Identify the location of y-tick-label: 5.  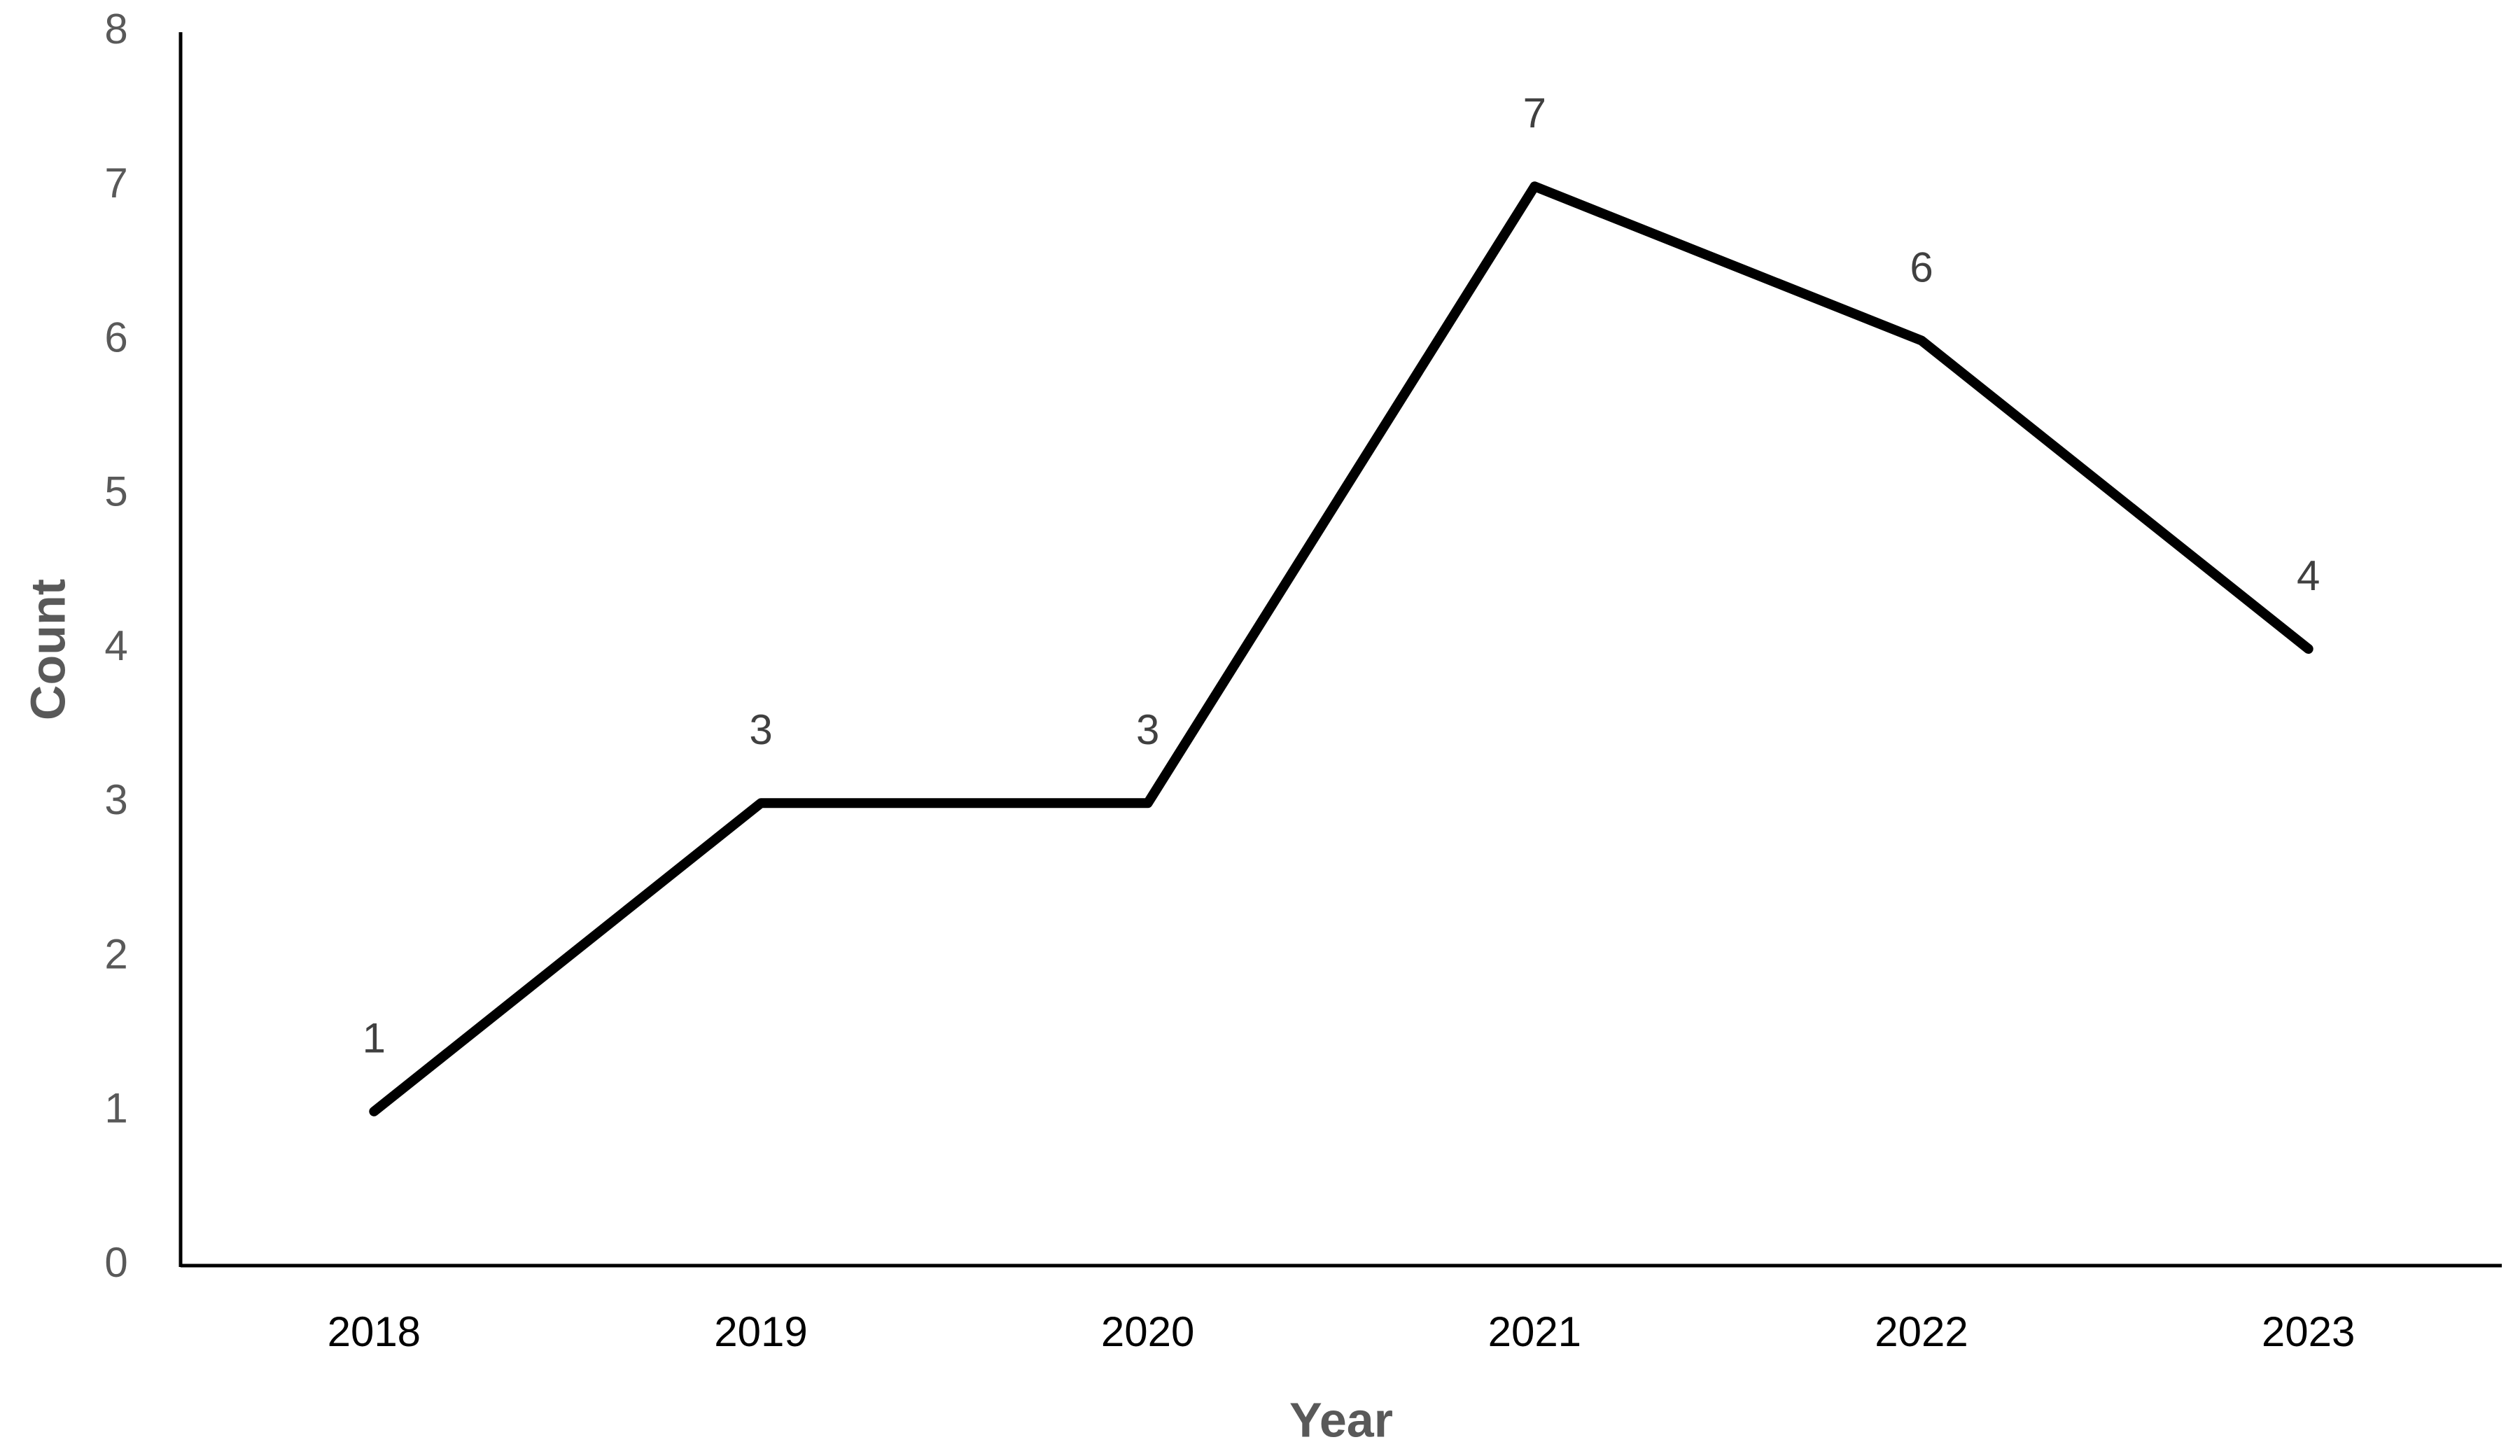
(115, 491).